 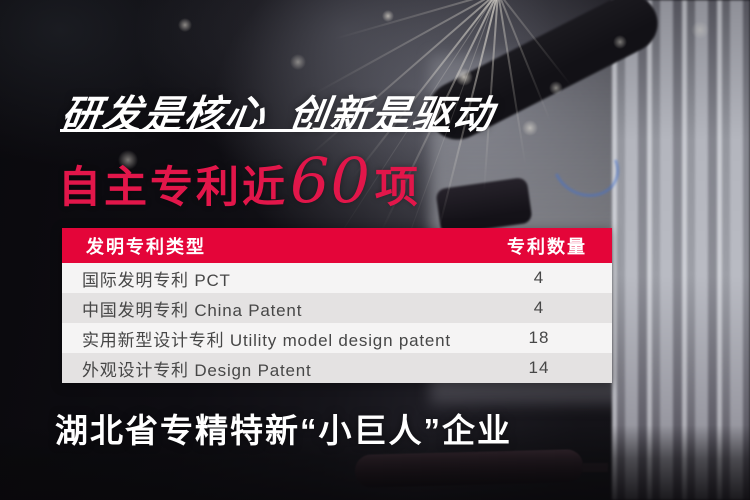 What do you see at coordinates (255, 130) in the screenshot?
I see `title-underline` at bounding box center [255, 130].